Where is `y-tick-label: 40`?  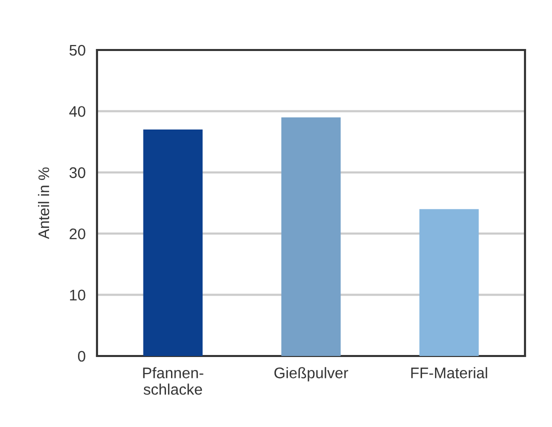
y-tick-label: 40 is located at coordinates (77, 111).